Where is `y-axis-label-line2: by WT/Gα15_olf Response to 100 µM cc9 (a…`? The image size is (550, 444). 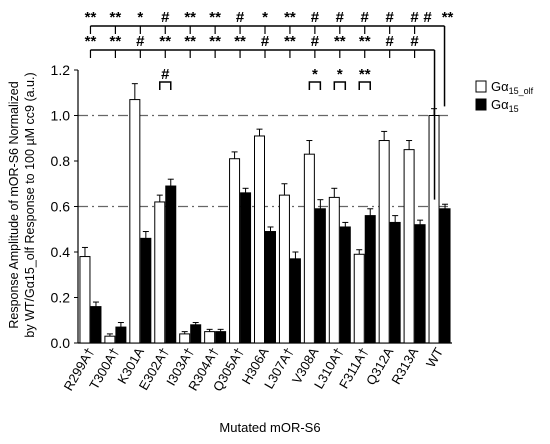
y-axis-label-line2: by WT/Gα15_olf Response to 100 µM cc9 (a… is located at coordinates (30, 204).